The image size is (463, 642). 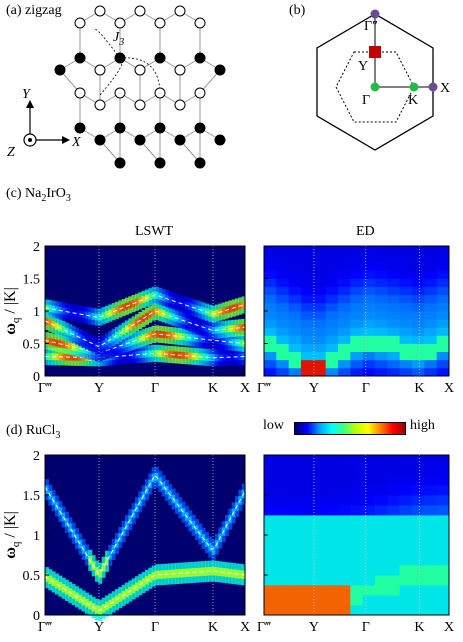 I want to click on colorbar, so click(x=350, y=428).